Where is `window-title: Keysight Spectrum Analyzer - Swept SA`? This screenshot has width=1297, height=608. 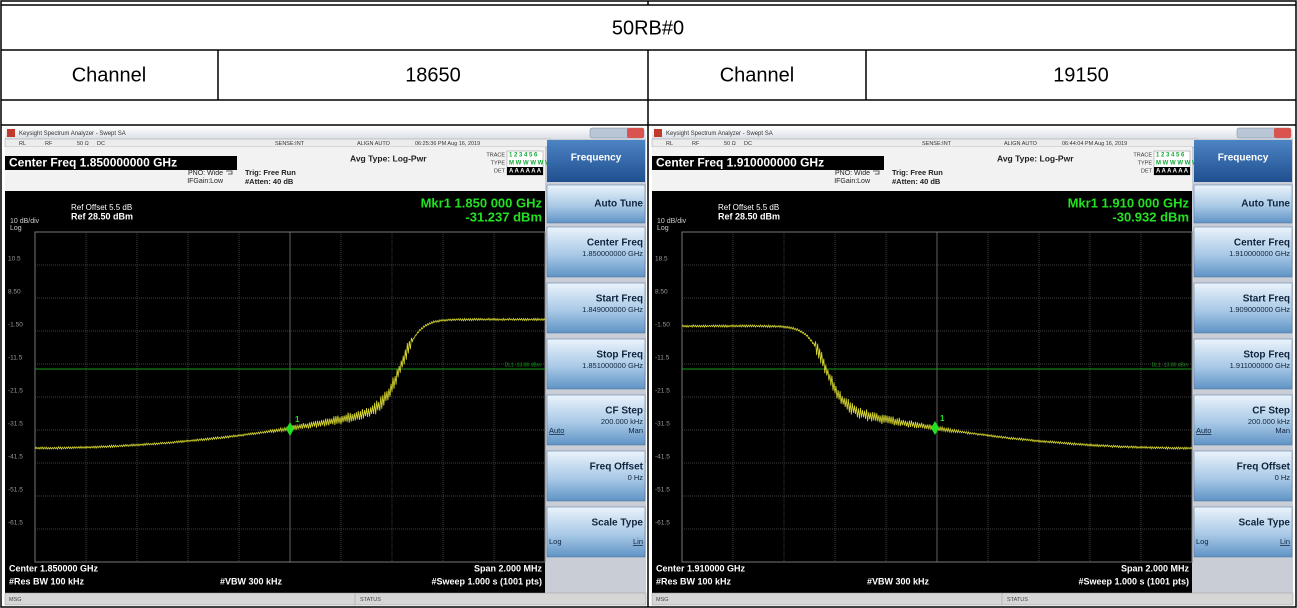 window-title: Keysight Spectrum Analyzer - Swept SA is located at coordinates (72, 134).